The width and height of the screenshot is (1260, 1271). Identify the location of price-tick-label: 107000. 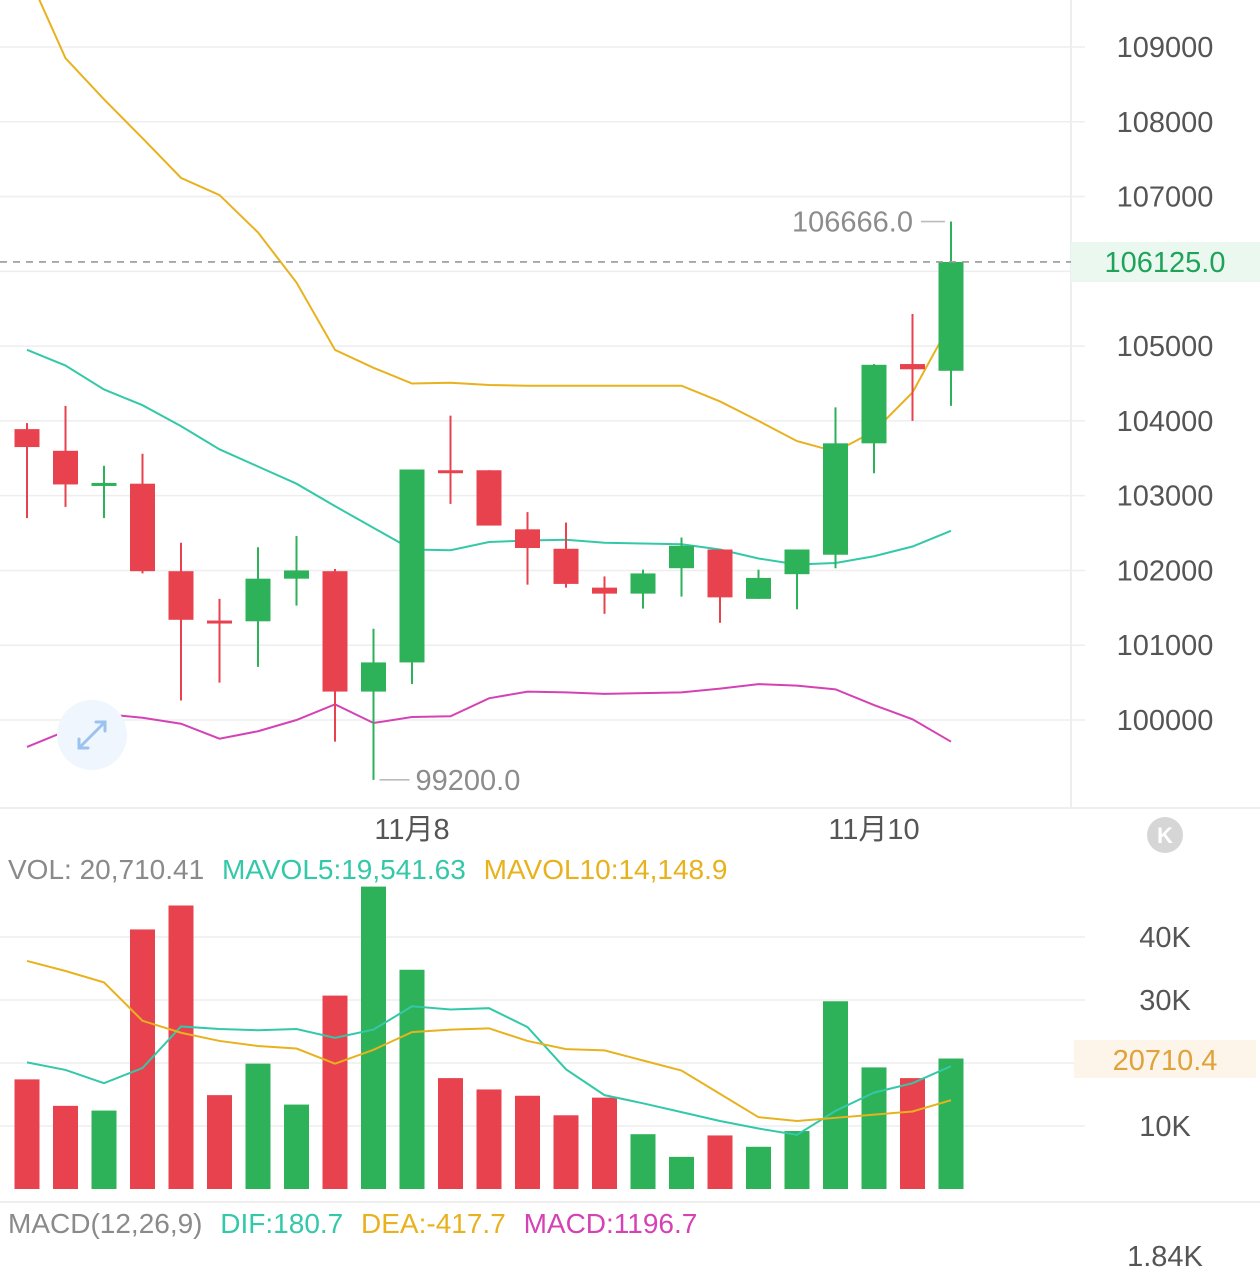
(1165, 198).